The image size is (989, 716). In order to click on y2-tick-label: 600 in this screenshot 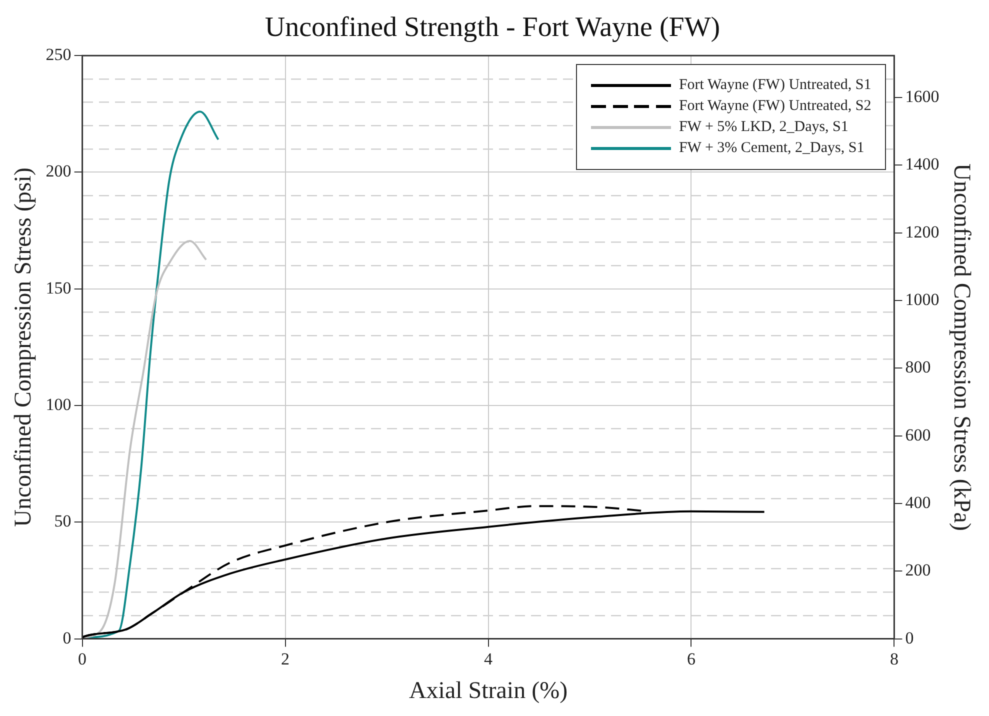, I will do `click(918, 434)`.